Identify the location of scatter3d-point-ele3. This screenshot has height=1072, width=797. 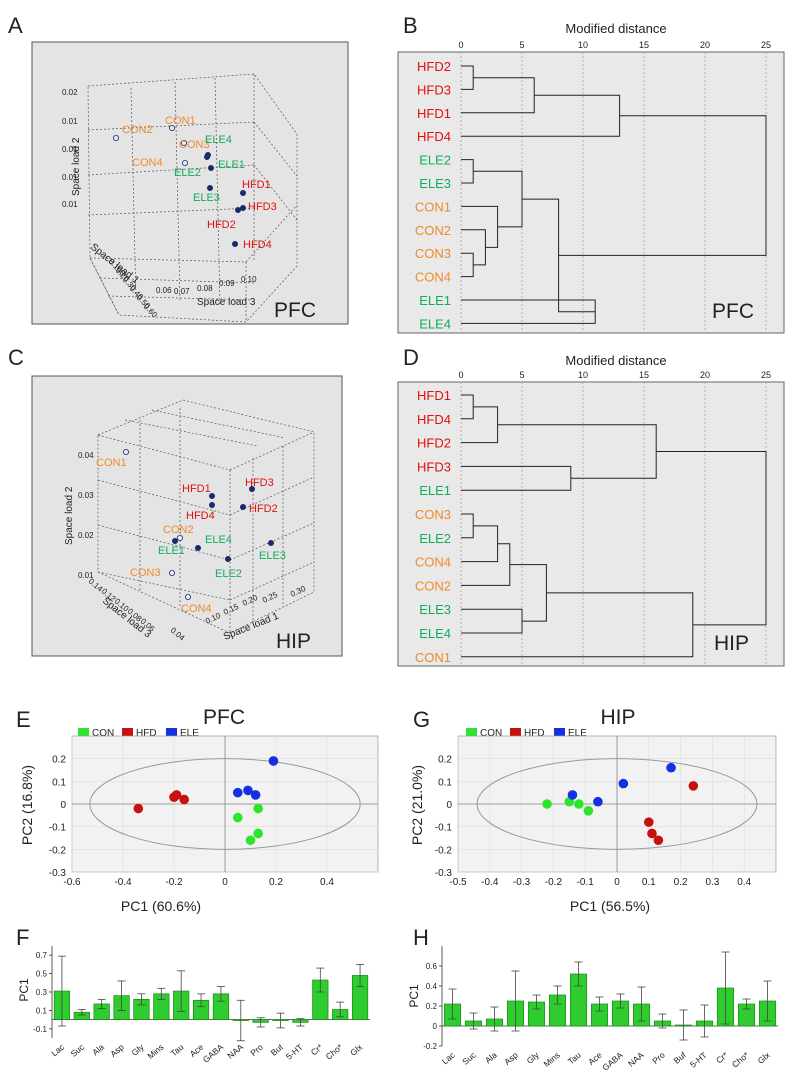
(209, 187).